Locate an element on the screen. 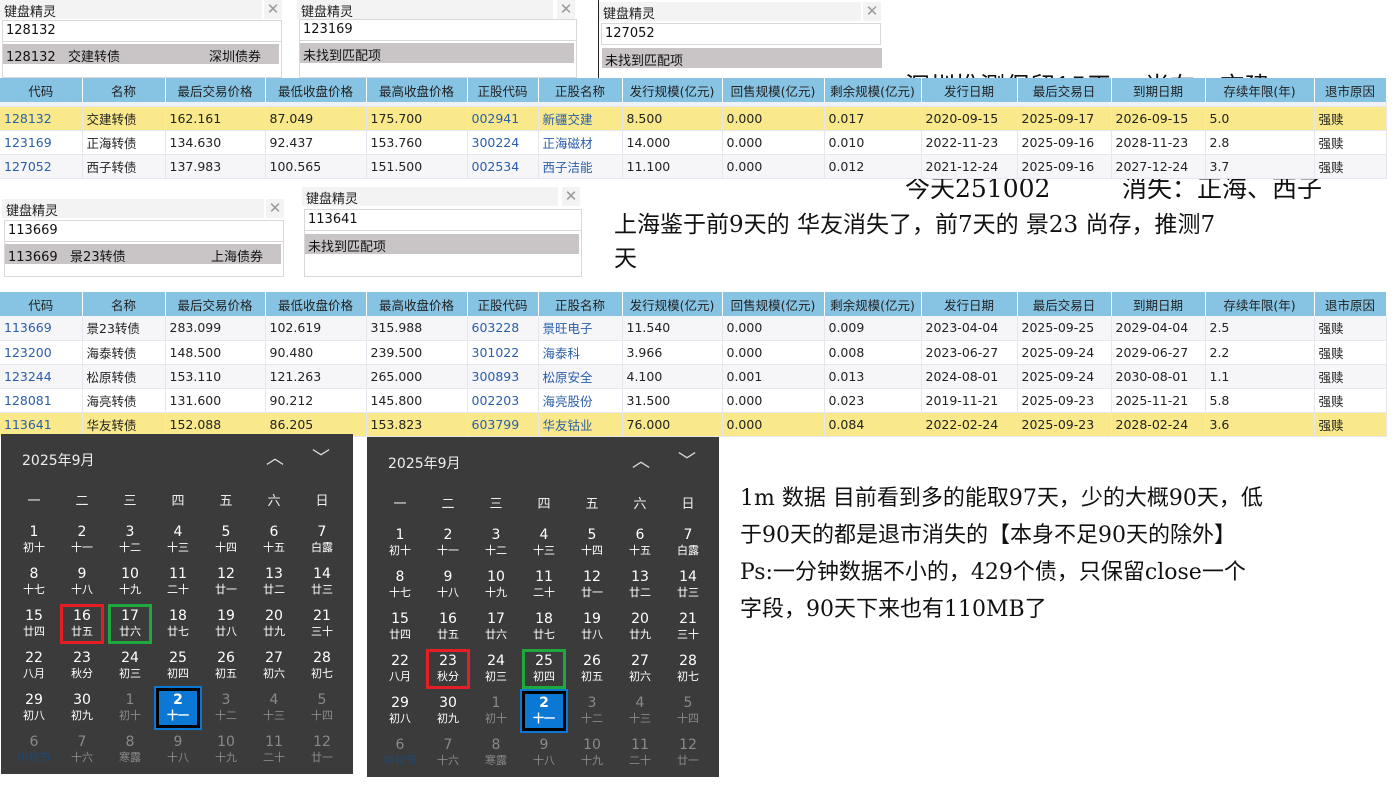 The width and height of the screenshot is (1396, 794). calendar-day: 25 初四 is located at coordinates (178, 666).